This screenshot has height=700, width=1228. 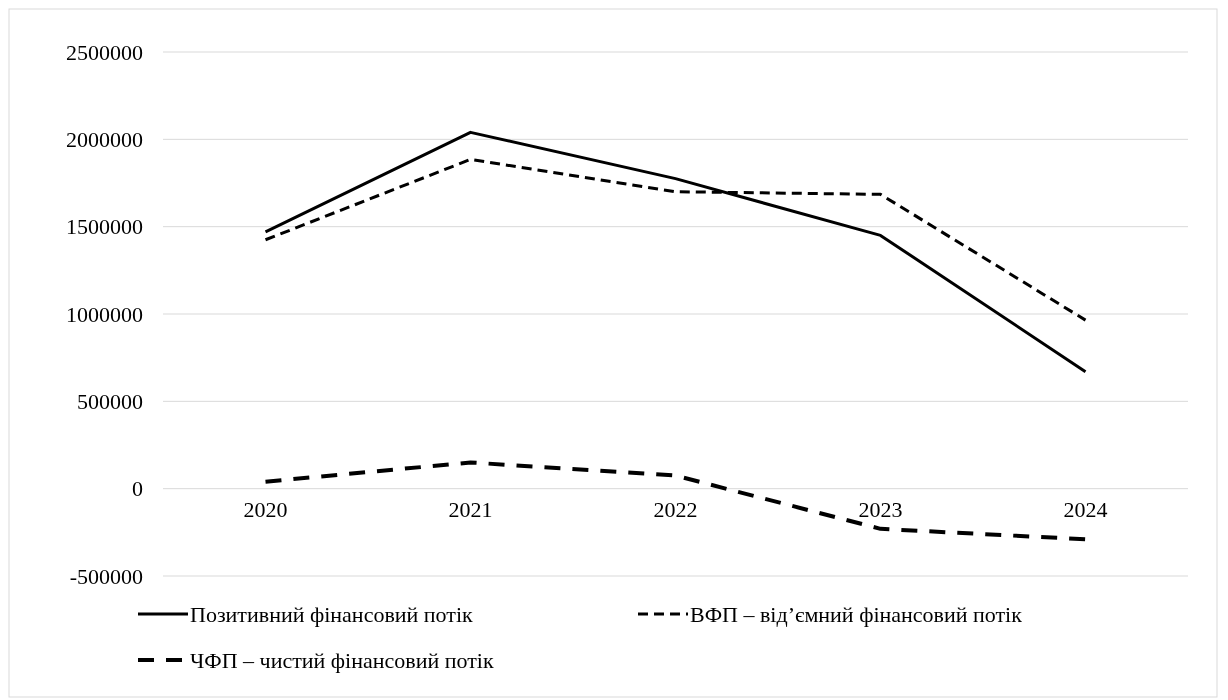 I want to click on y-tick-label: 1000000, so click(x=104, y=314).